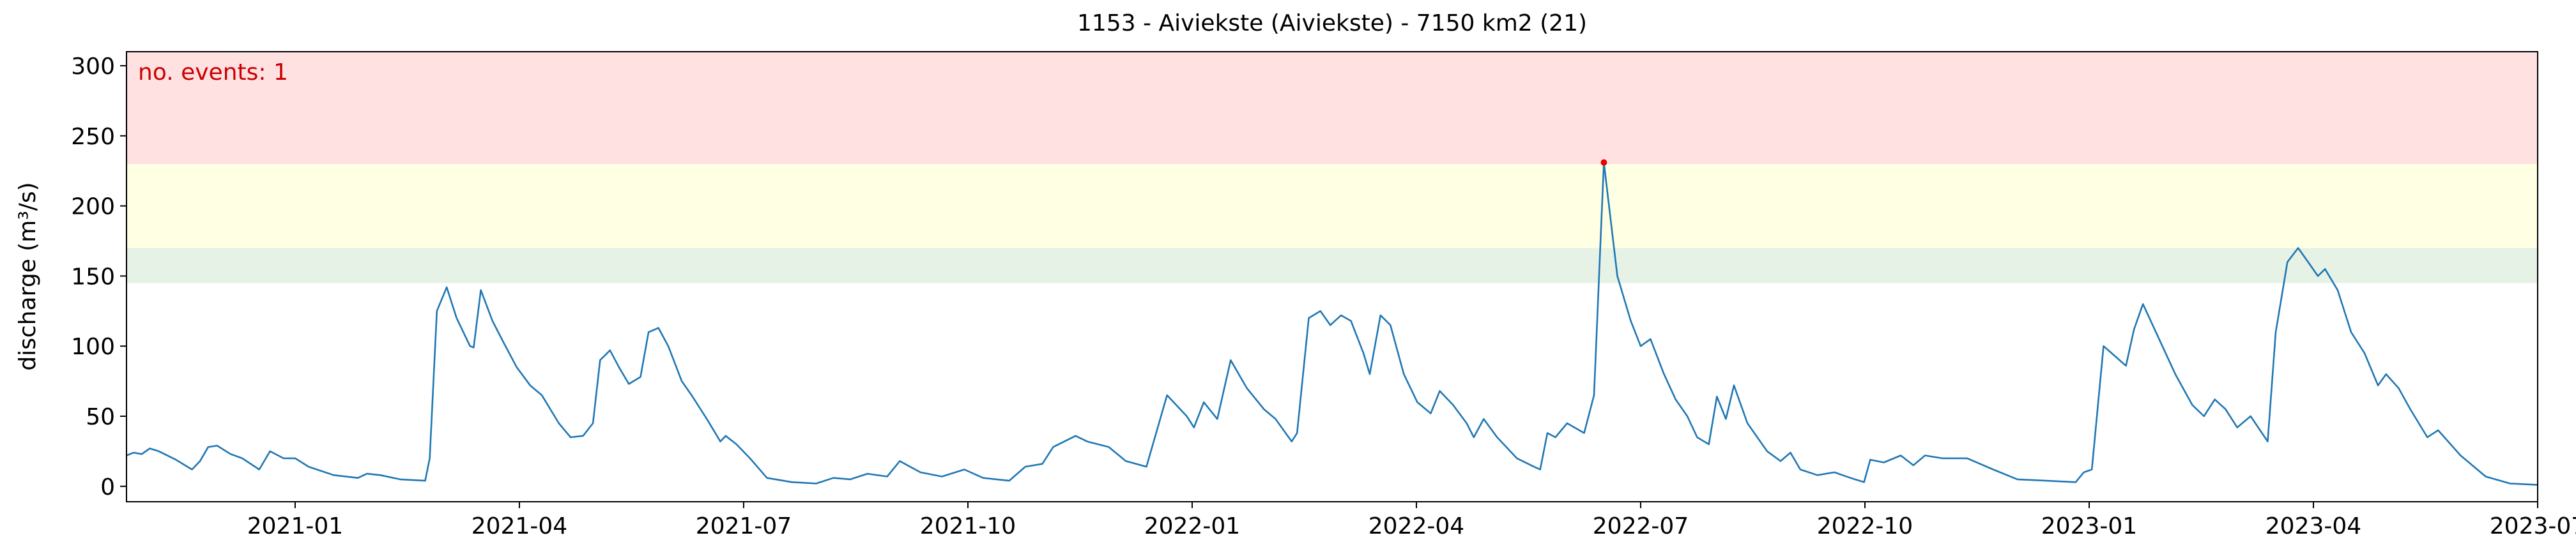 The image size is (2576, 556). Describe the element at coordinates (93, 277) in the screenshot. I see `y-tick-label: 150` at that location.